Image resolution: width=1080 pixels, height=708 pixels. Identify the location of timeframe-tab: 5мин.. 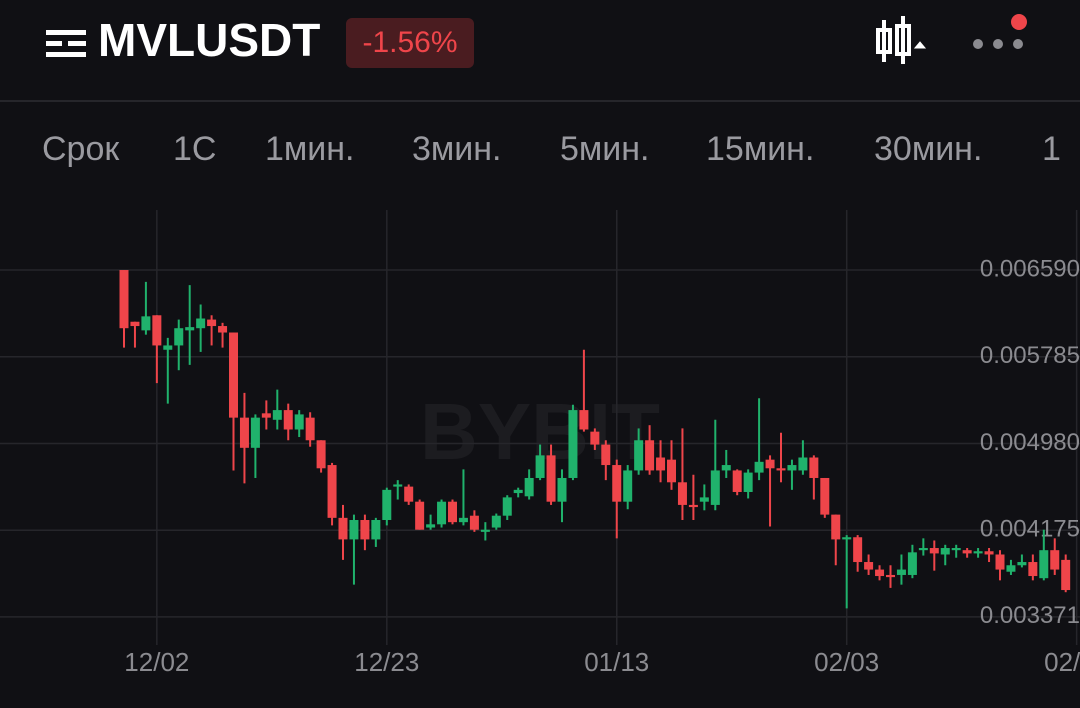
(605, 149).